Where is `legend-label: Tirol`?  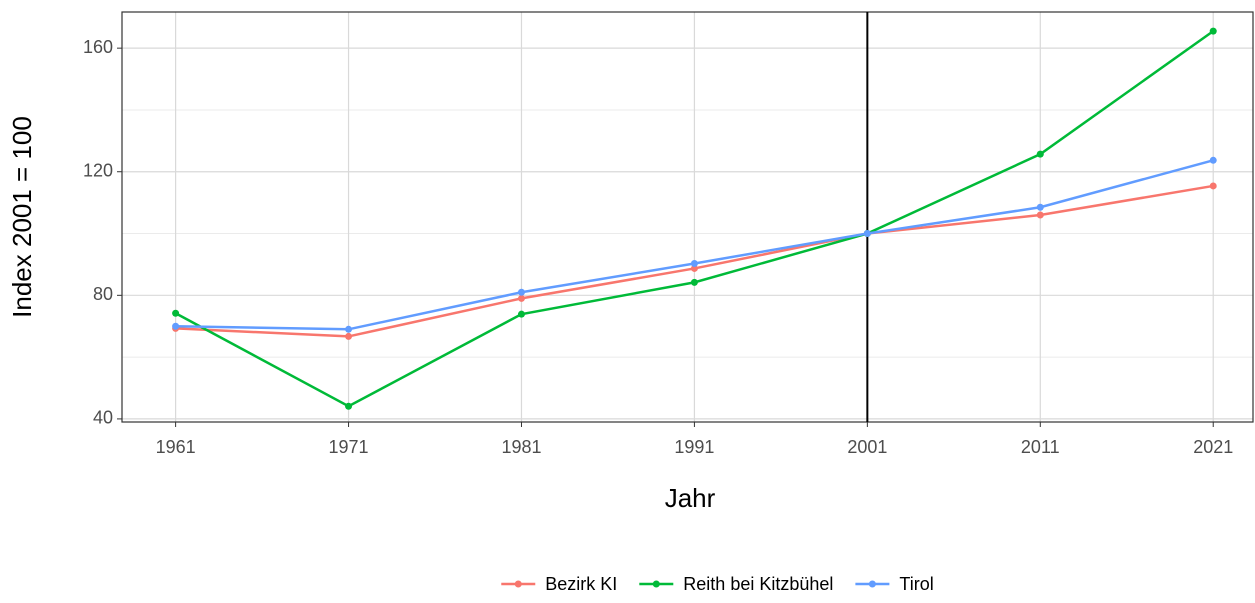 legend-label: Tirol is located at coordinates (916, 584).